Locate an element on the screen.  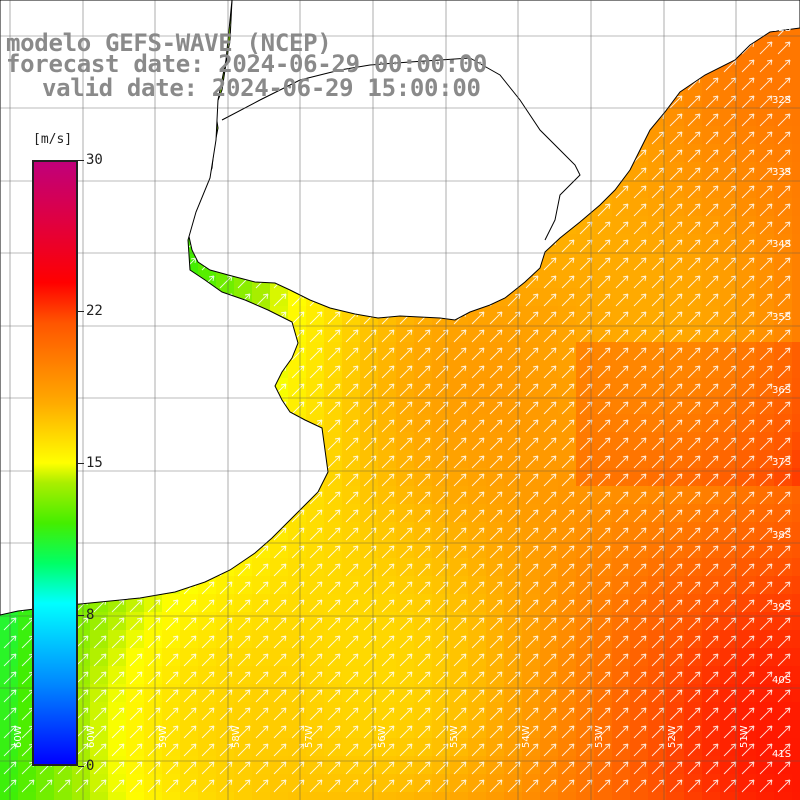
colorbar-label-0: 0 is located at coordinates (90, 766).